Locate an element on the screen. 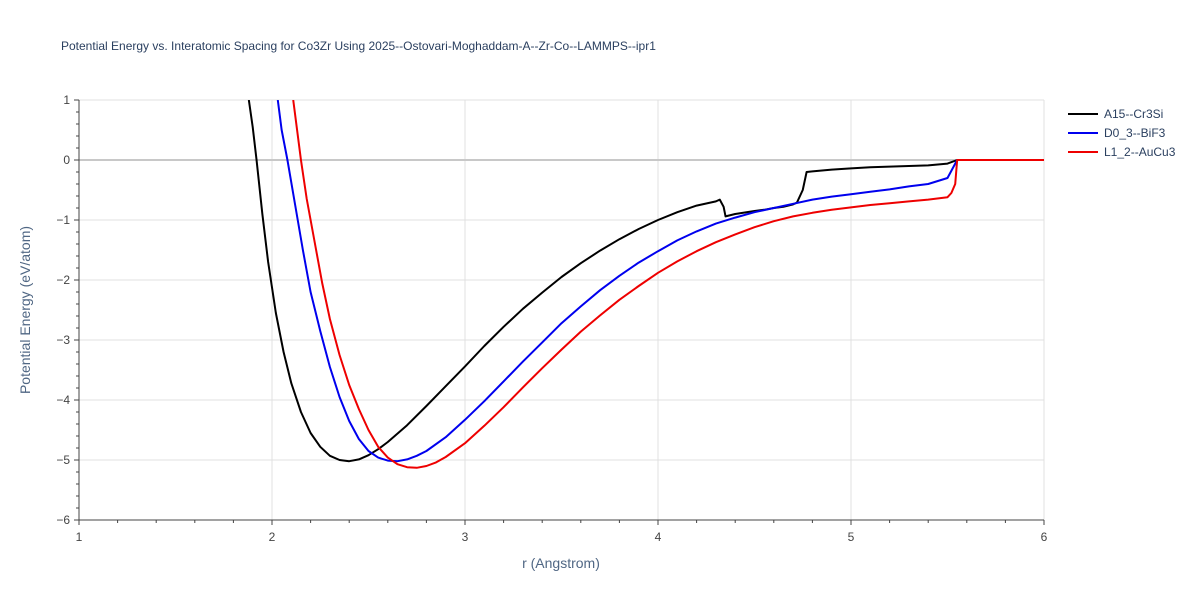 The image size is (1200, 600). y-tick-label: −2 is located at coordinates (63, 280).